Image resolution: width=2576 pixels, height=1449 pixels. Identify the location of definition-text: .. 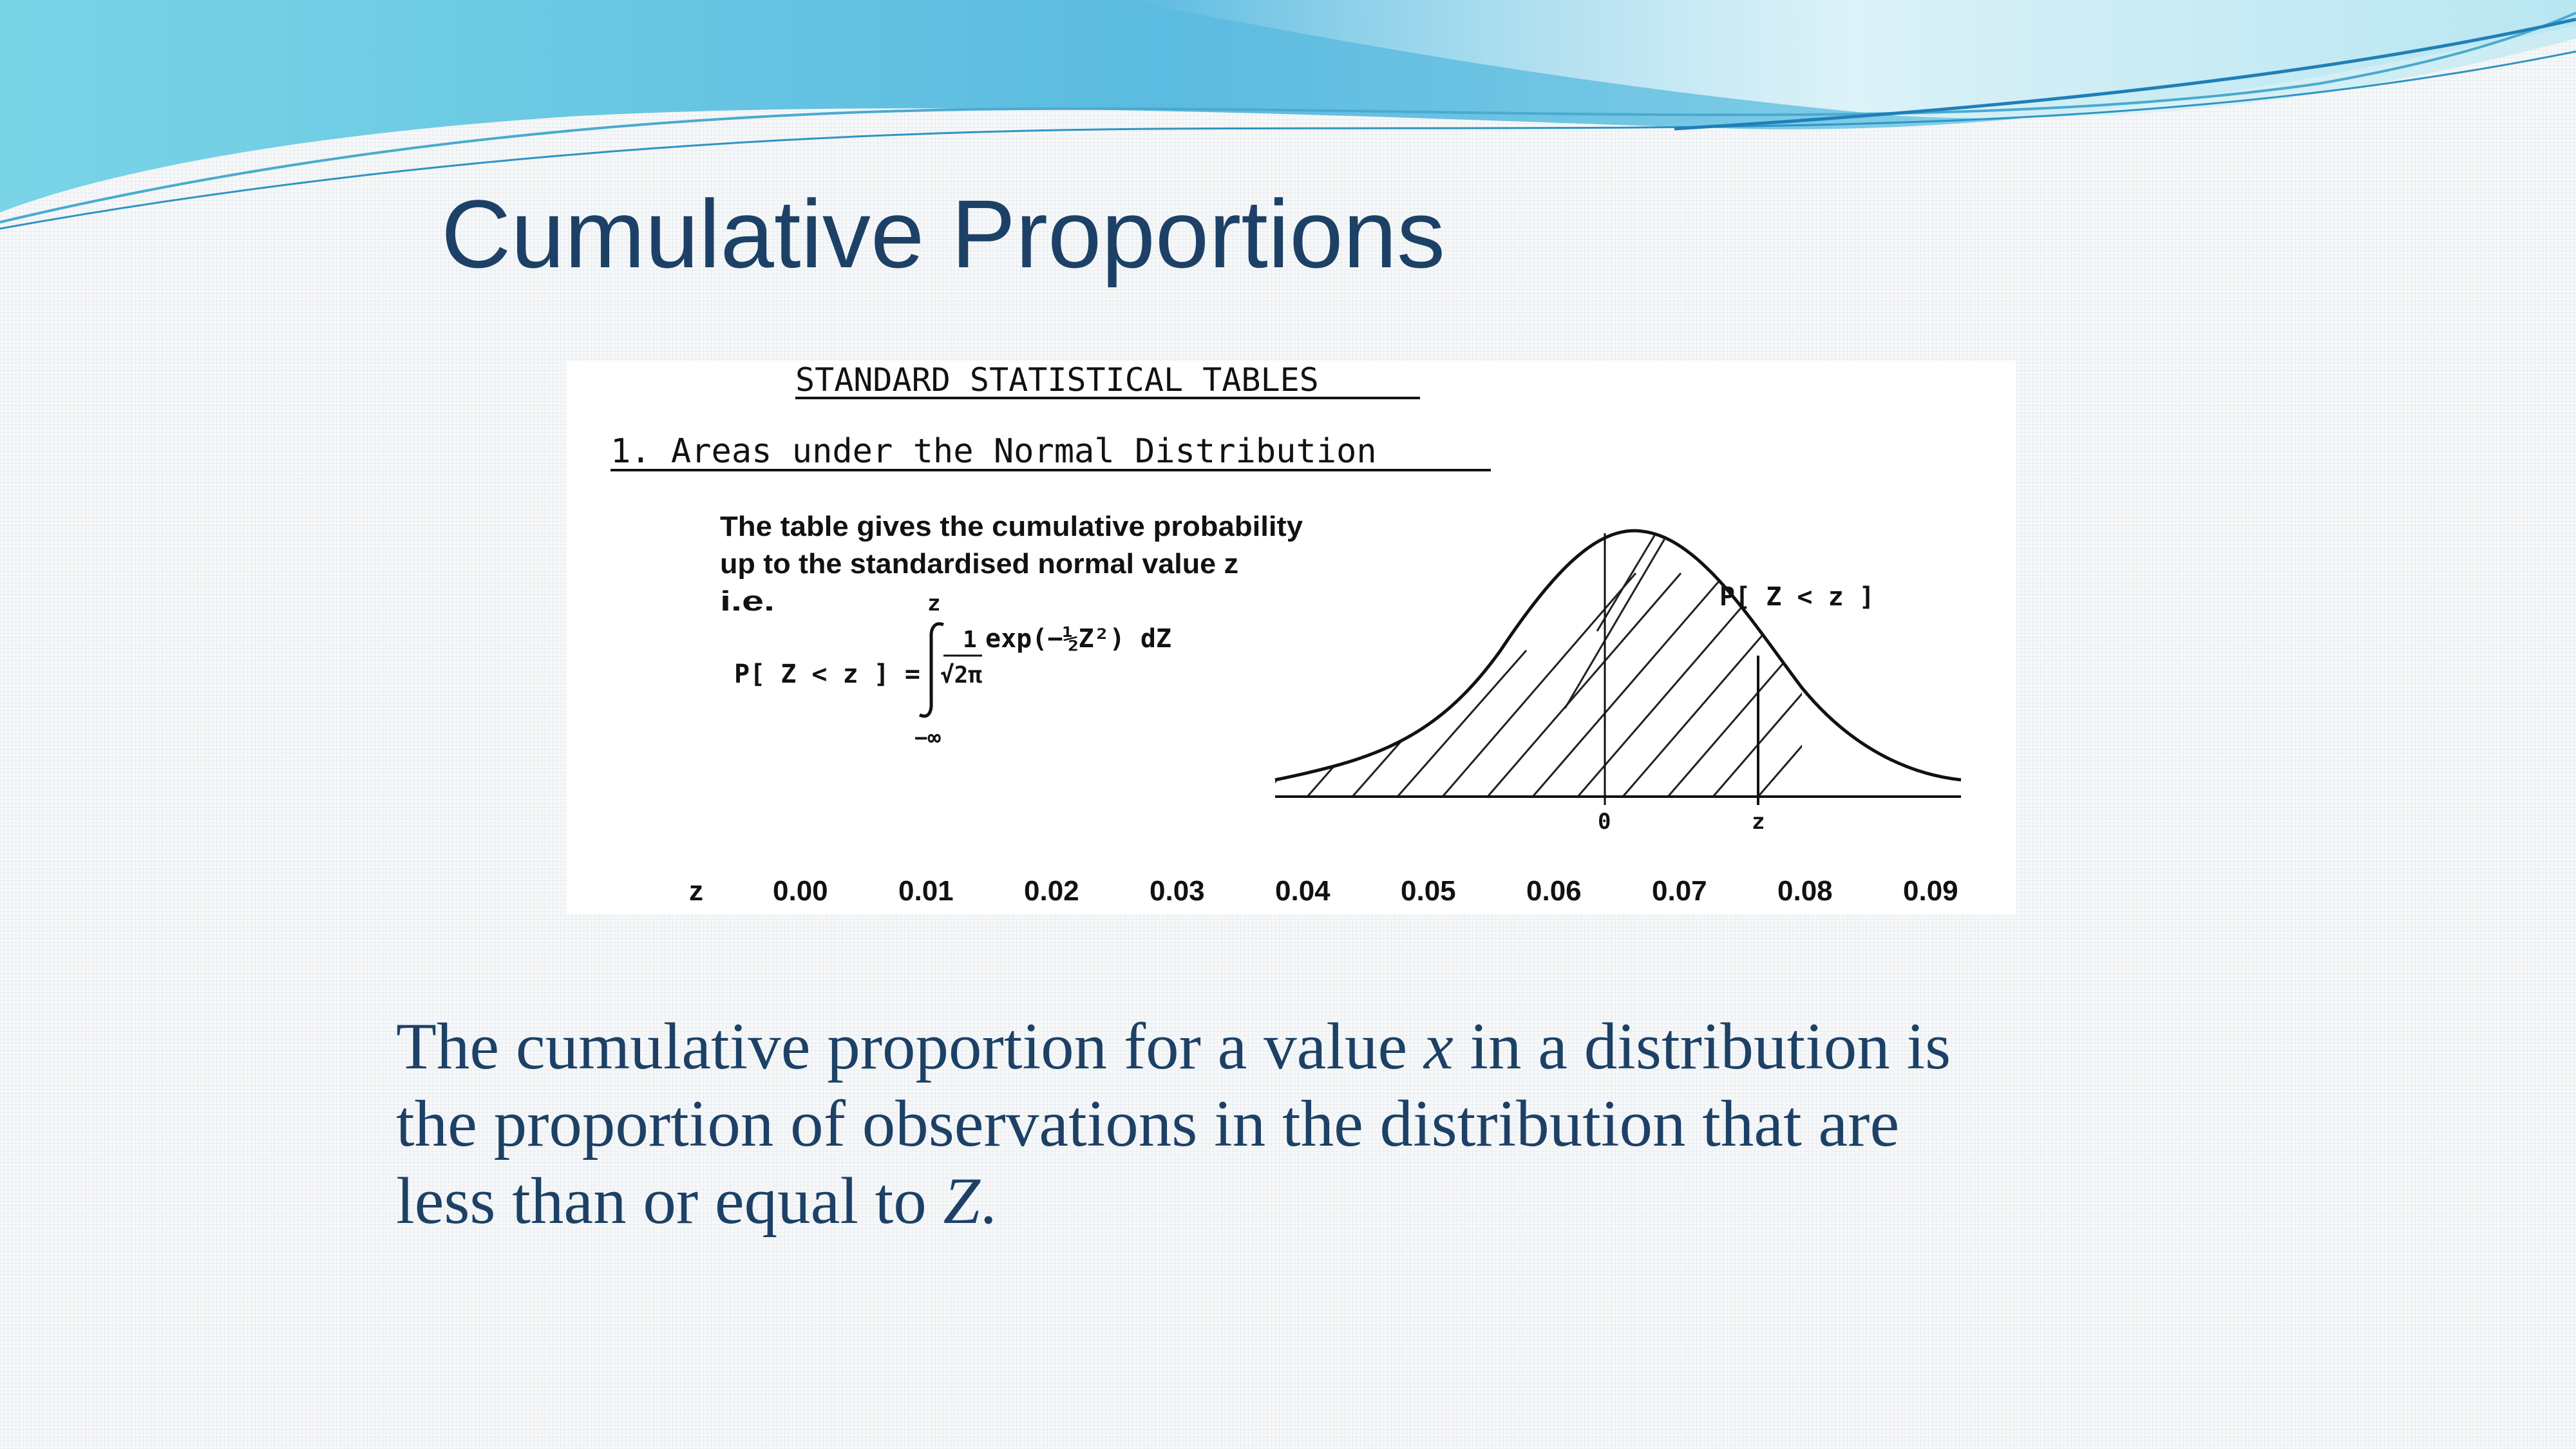
(988, 1201).